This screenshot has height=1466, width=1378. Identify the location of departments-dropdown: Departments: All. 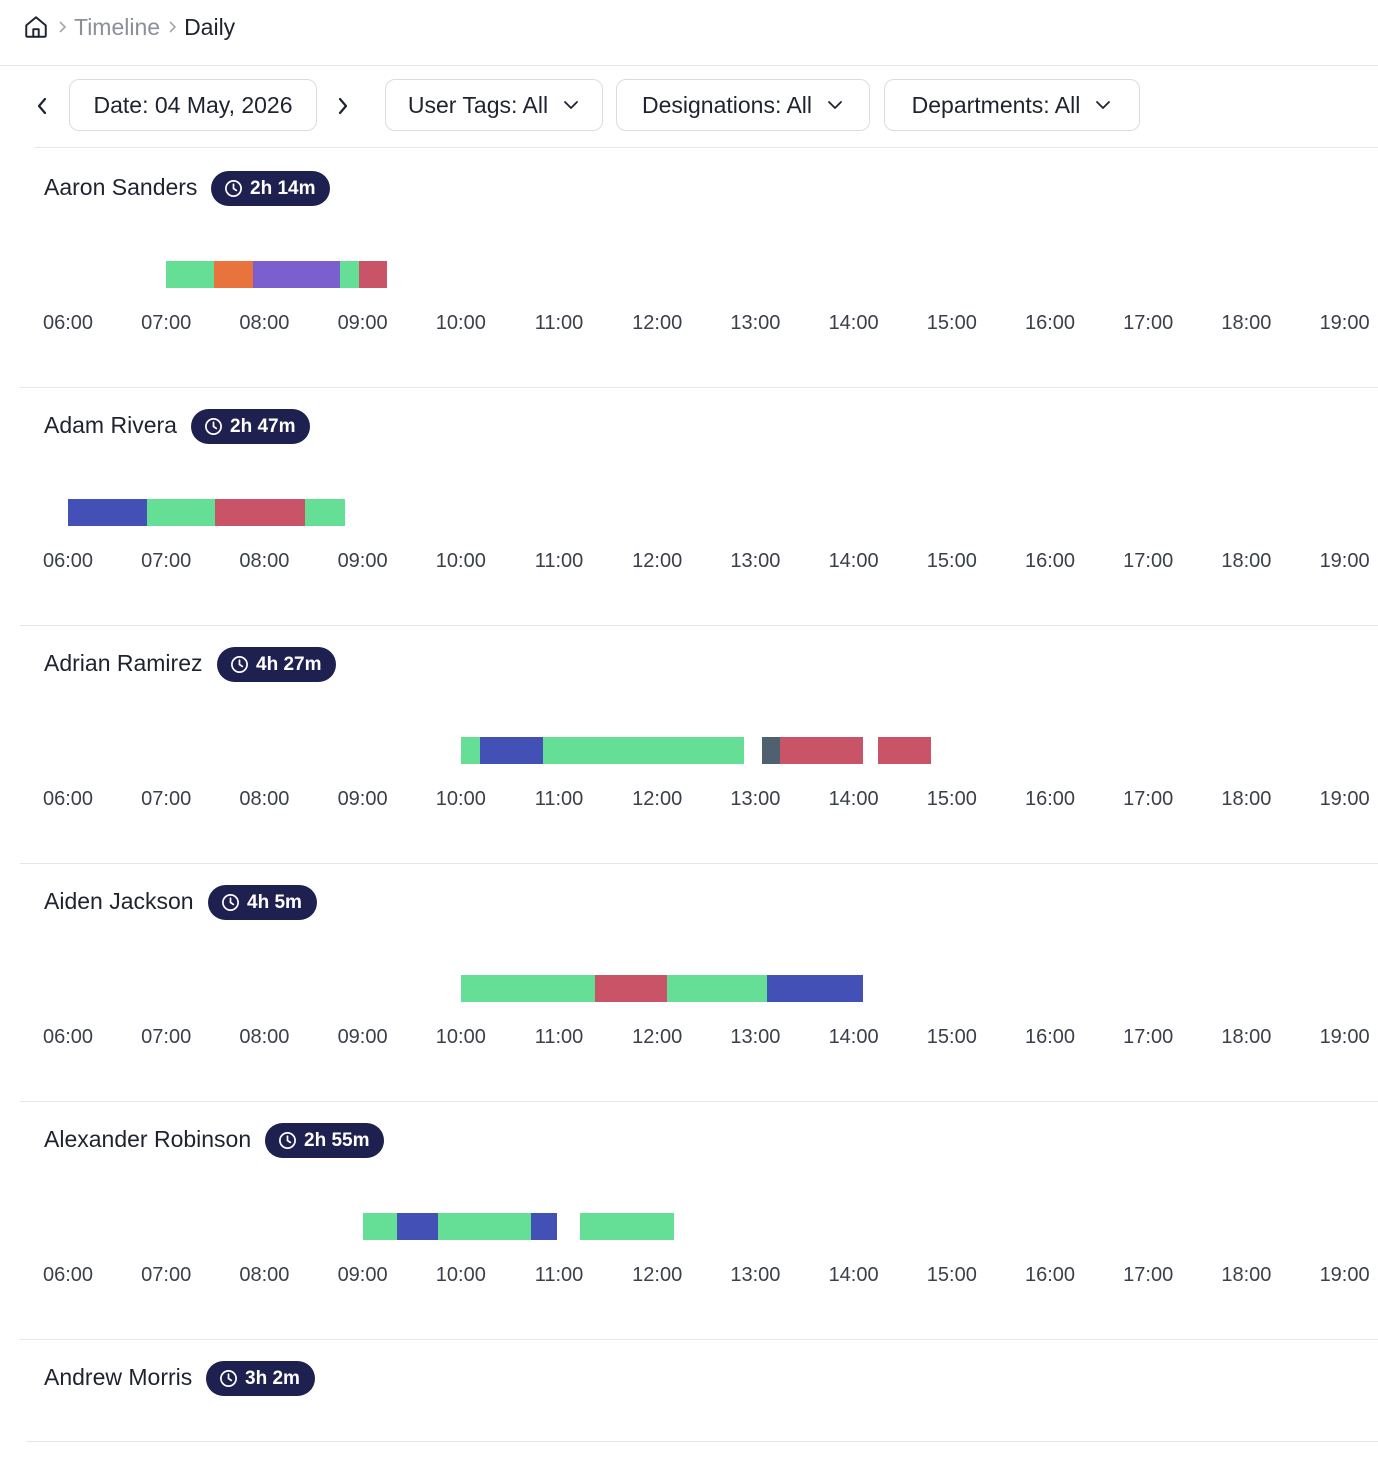
(1012, 105).